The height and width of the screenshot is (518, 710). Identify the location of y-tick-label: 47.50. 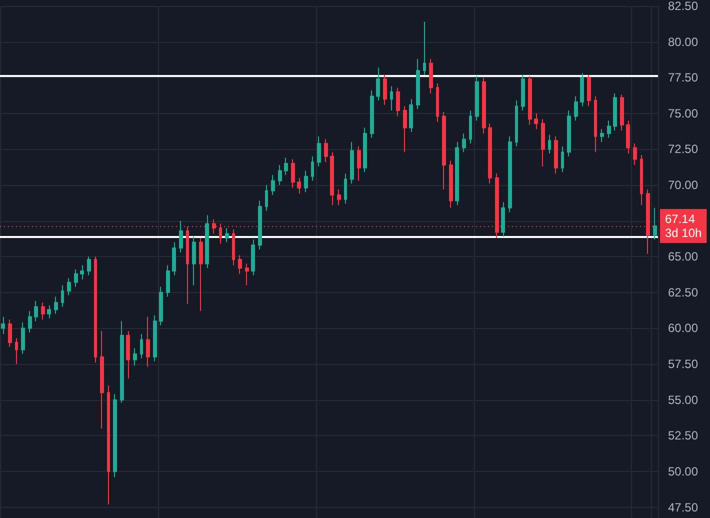
(683, 507).